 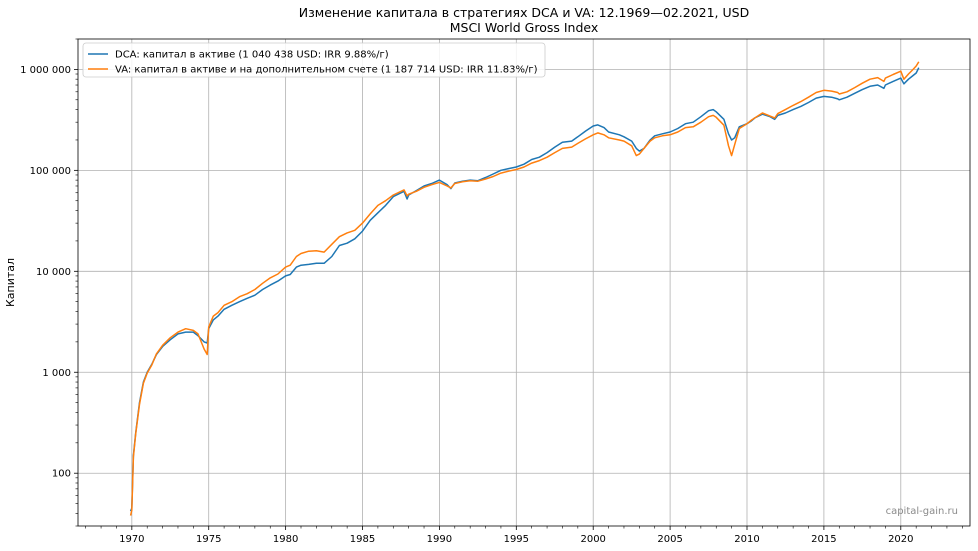 What do you see at coordinates (362, 539) in the screenshot?
I see `x-tick-label: 1985` at bounding box center [362, 539].